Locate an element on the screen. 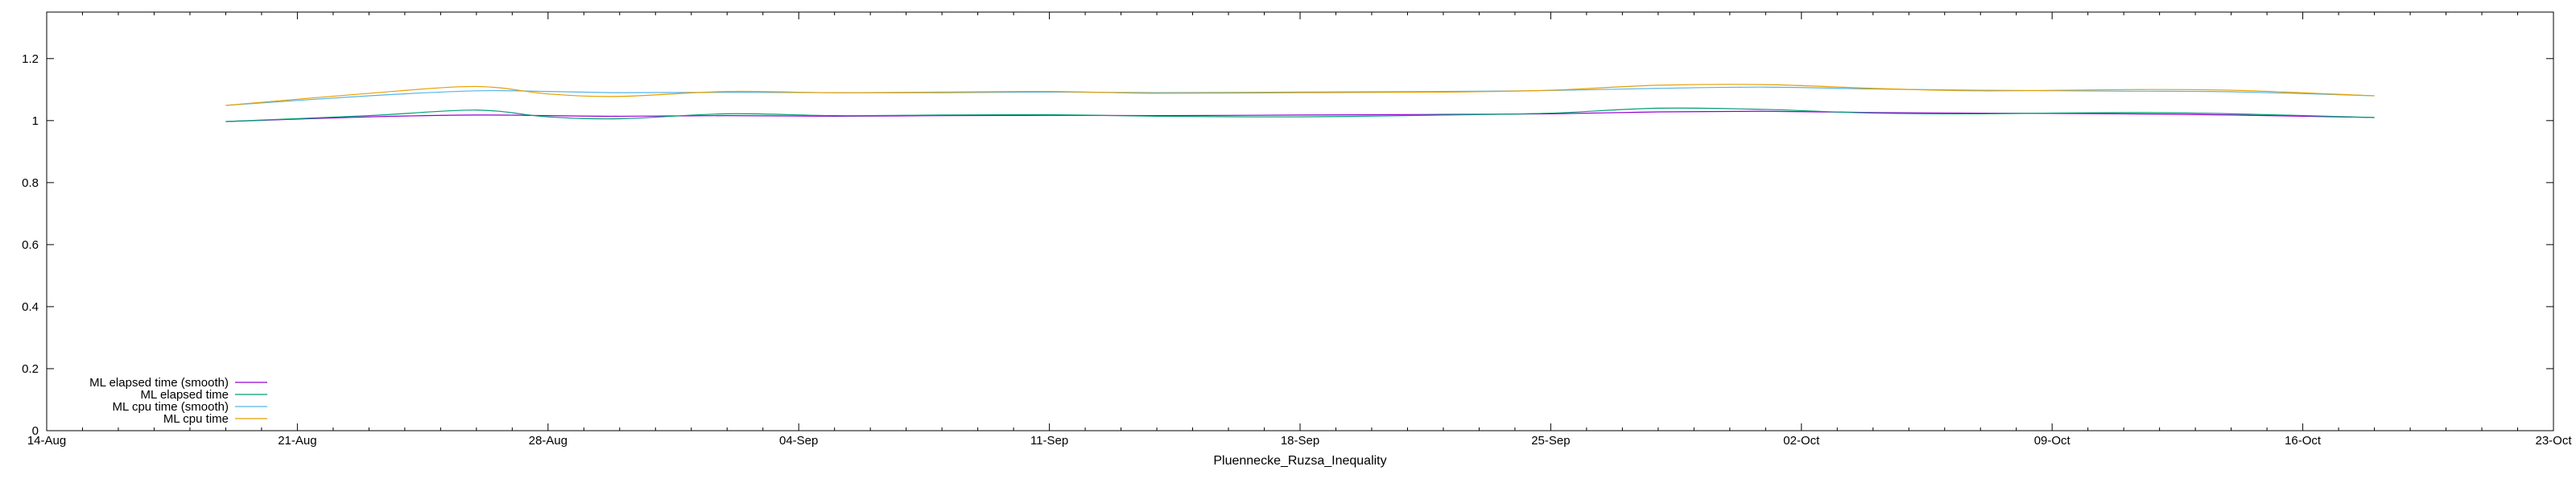 Image resolution: width=2576 pixels, height=483 pixels. y-tick-label: 0.2 is located at coordinates (30, 369).